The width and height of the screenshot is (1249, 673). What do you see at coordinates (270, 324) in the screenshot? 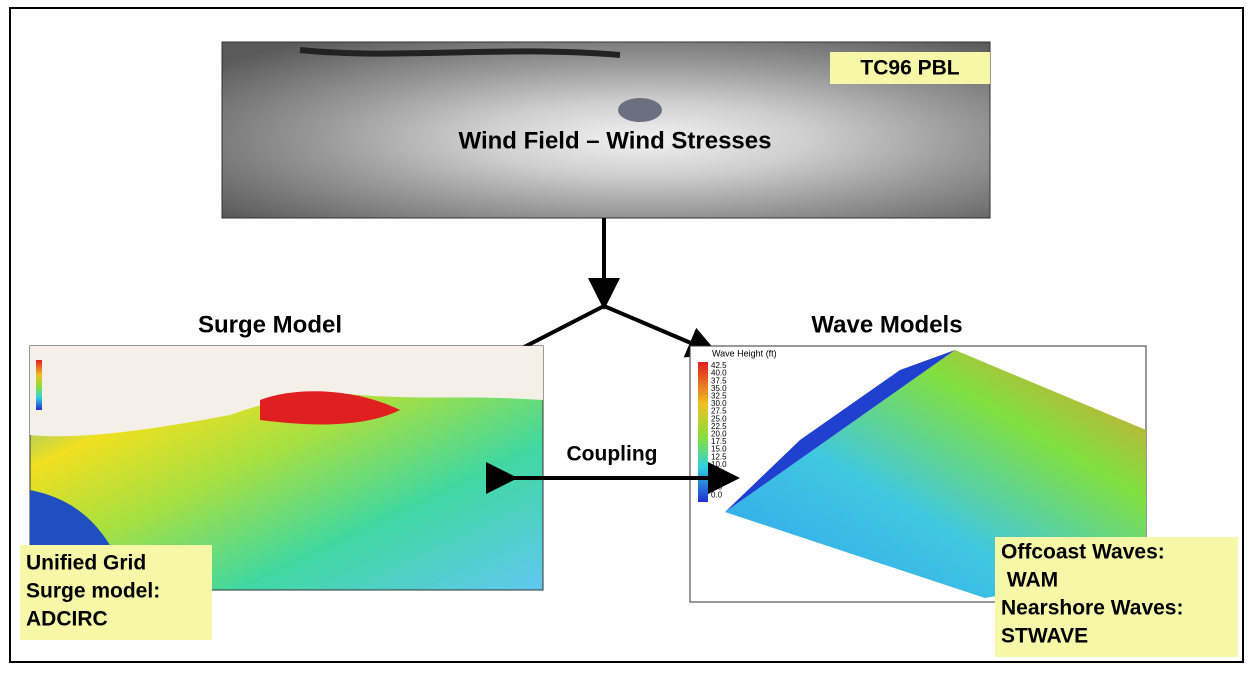
I see `surge-title: Surge Model` at bounding box center [270, 324].